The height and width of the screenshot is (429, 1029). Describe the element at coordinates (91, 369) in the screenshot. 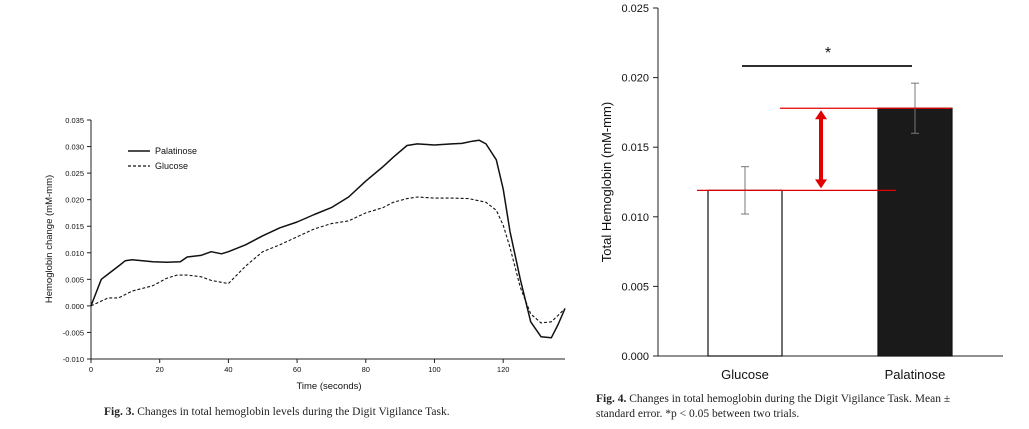

I see `fig3-x-tick-label: 0` at that location.